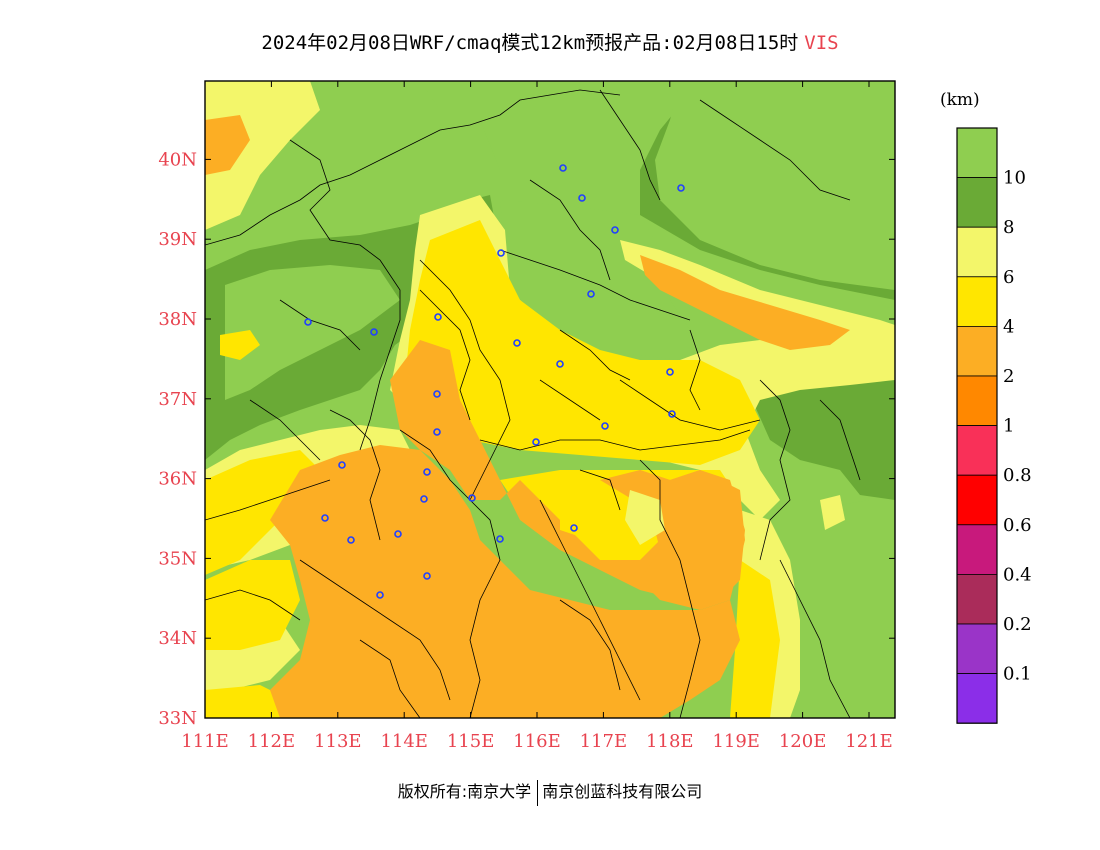 The image size is (1100, 850). Describe the element at coordinates (604, 741) in the screenshot. I see `lon-label: 117E` at that location.